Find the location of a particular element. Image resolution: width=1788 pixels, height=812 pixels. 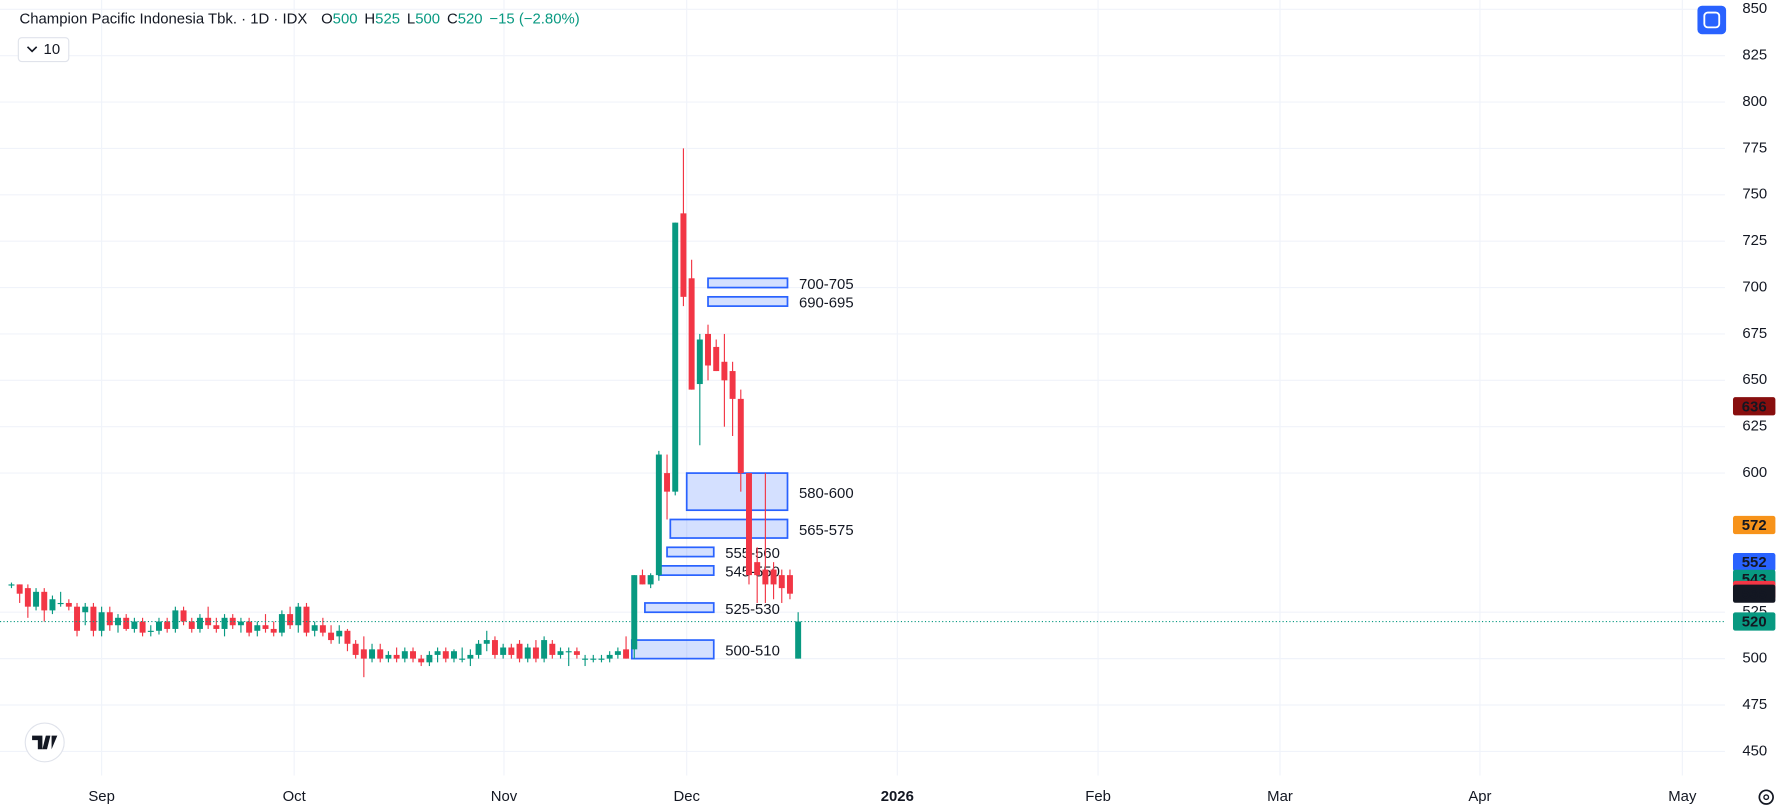

y-tick-label: 725 is located at coordinates (1754, 241).